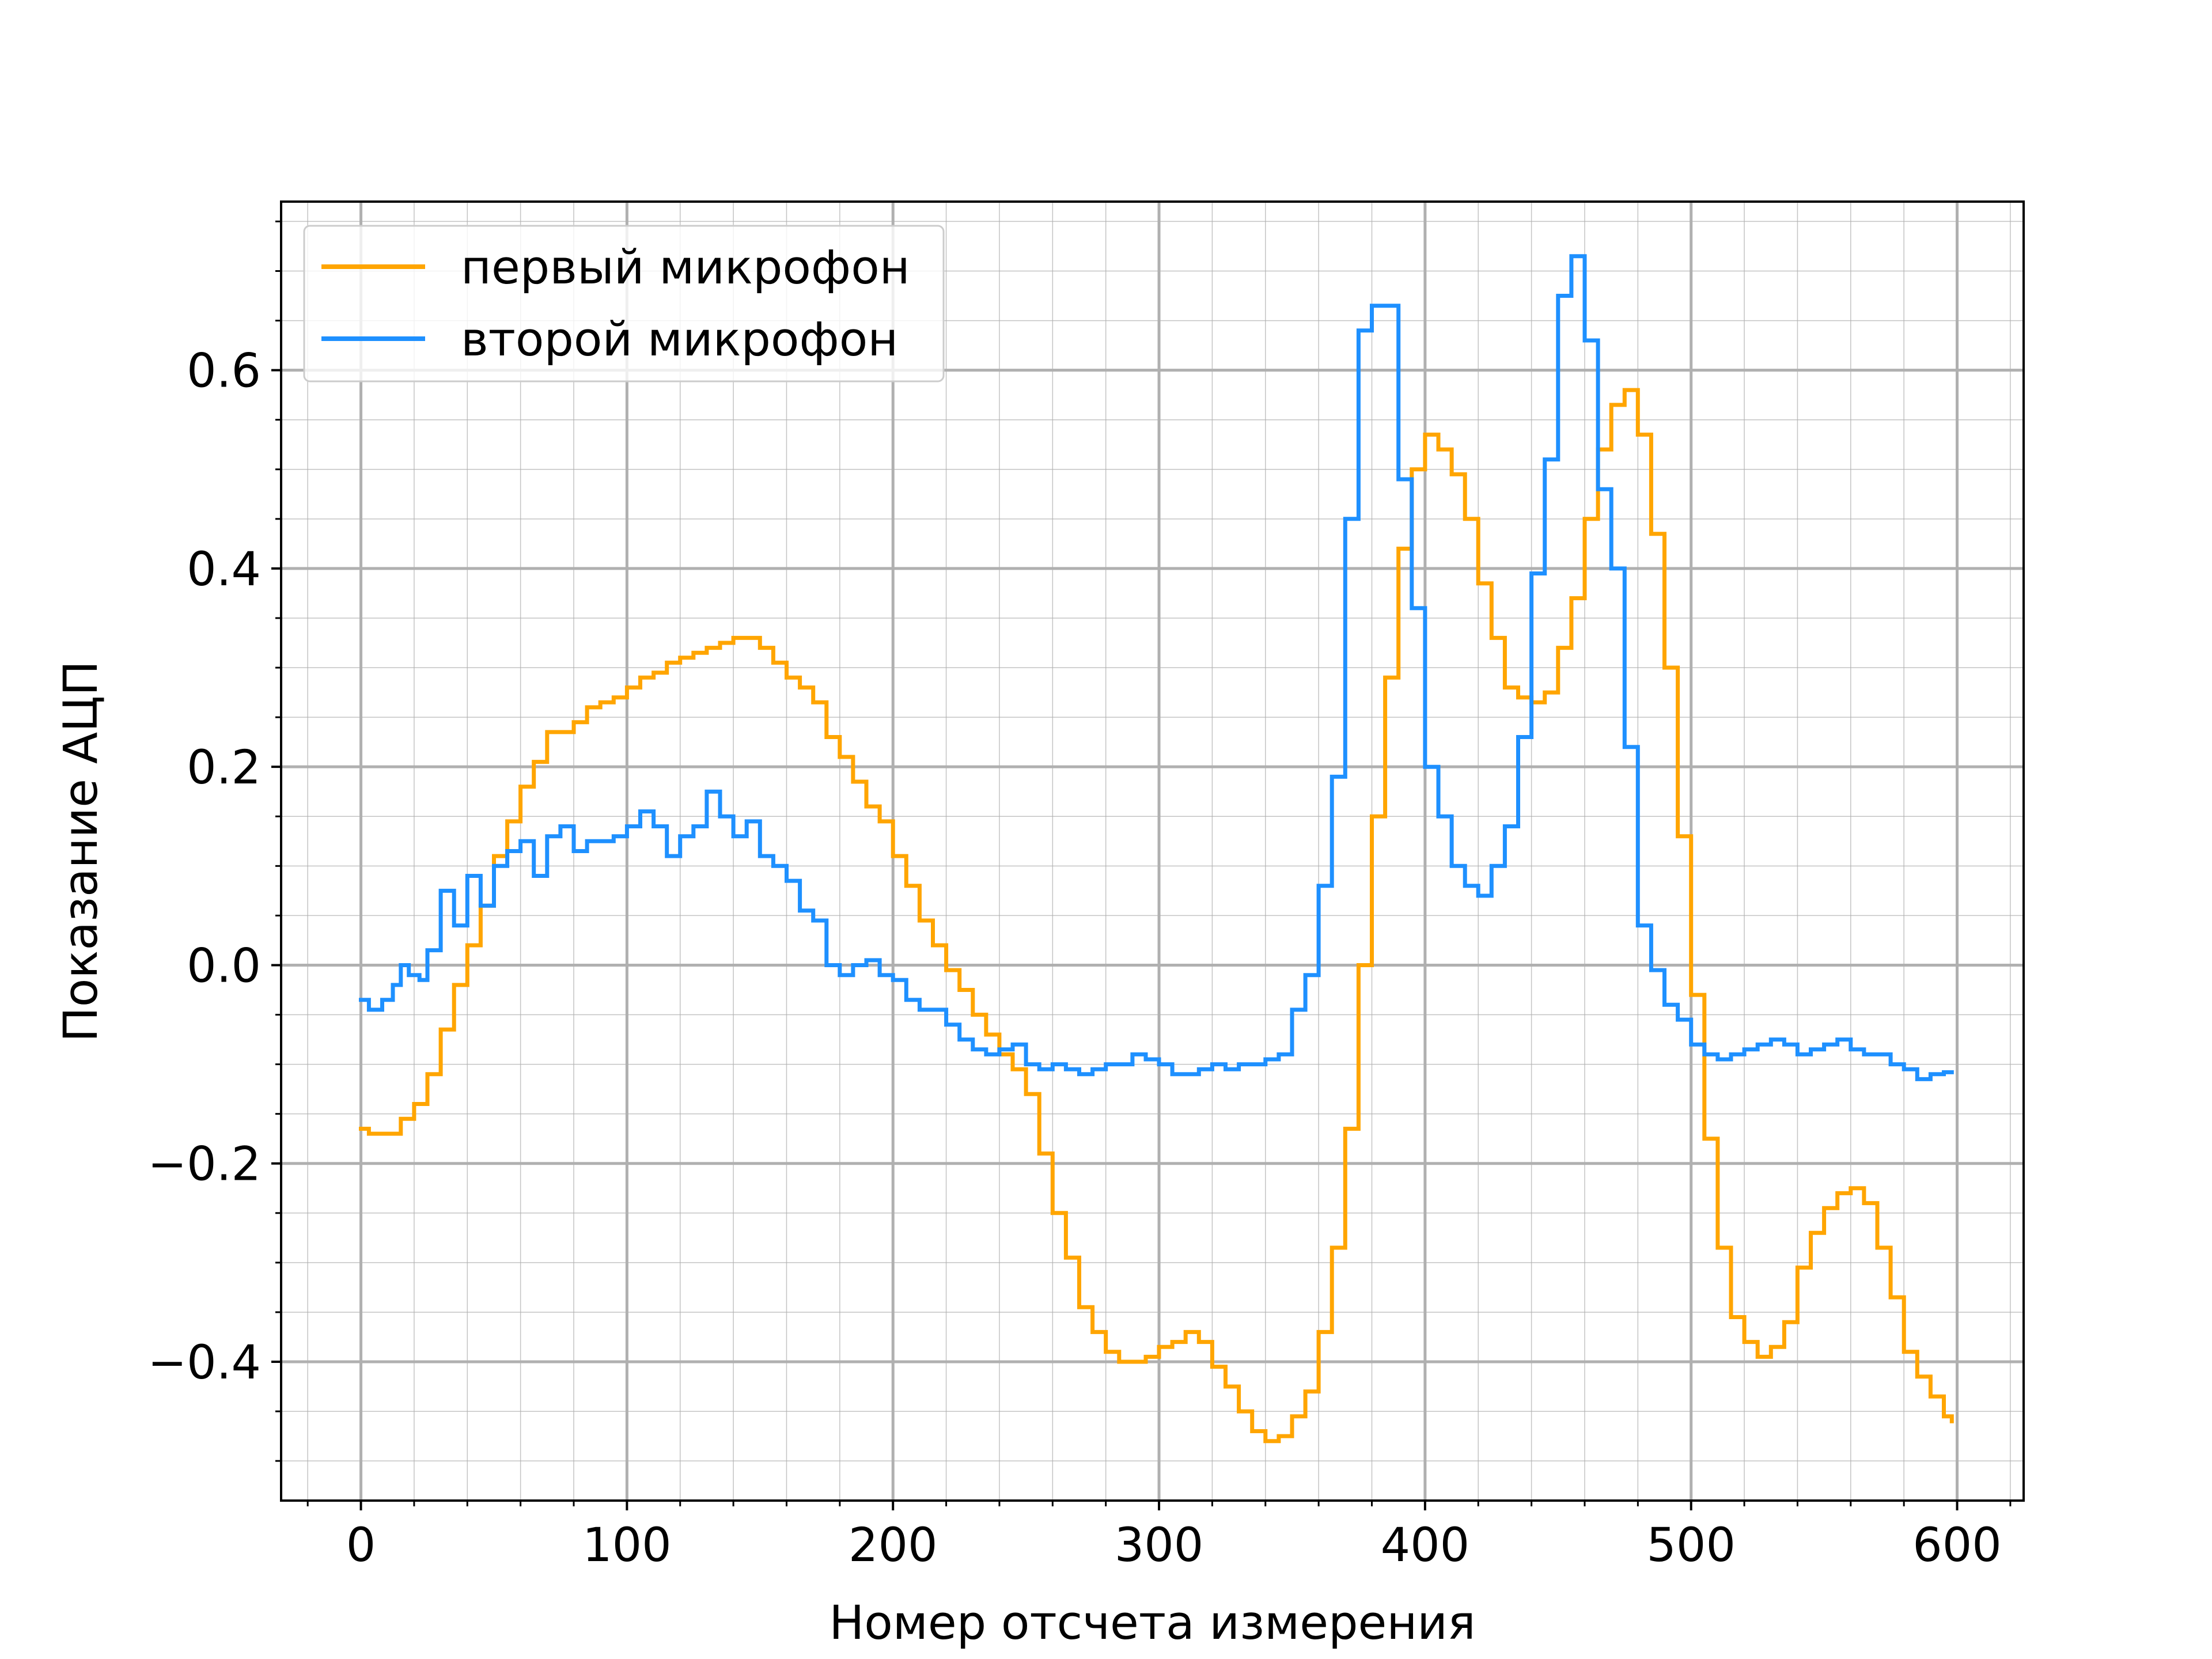 Image resolution: width=2212 pixels, height=1659 pixels. I want to click on x-tick-label: 600, so click(1957, 1545).